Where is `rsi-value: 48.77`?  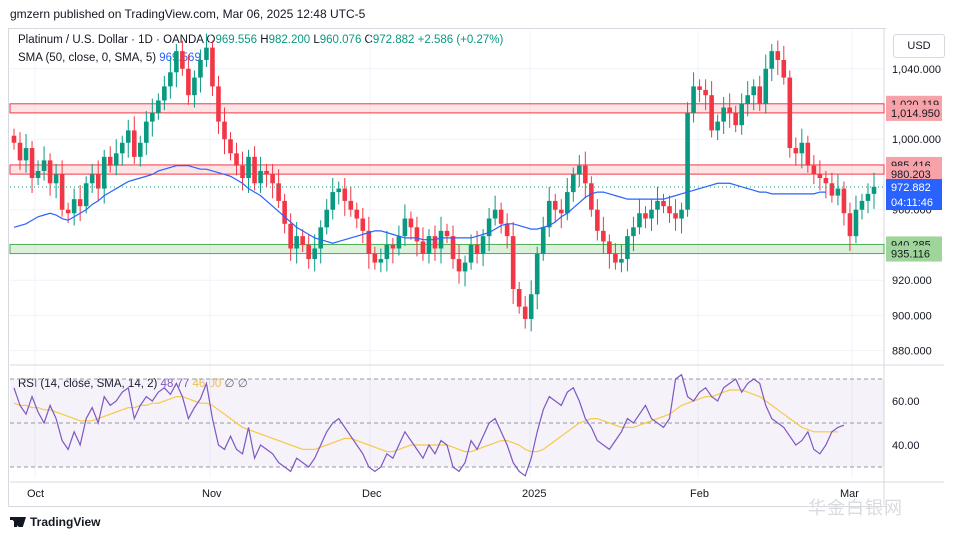 rsi-value: 48.77 is located at coordinates (175, 384).